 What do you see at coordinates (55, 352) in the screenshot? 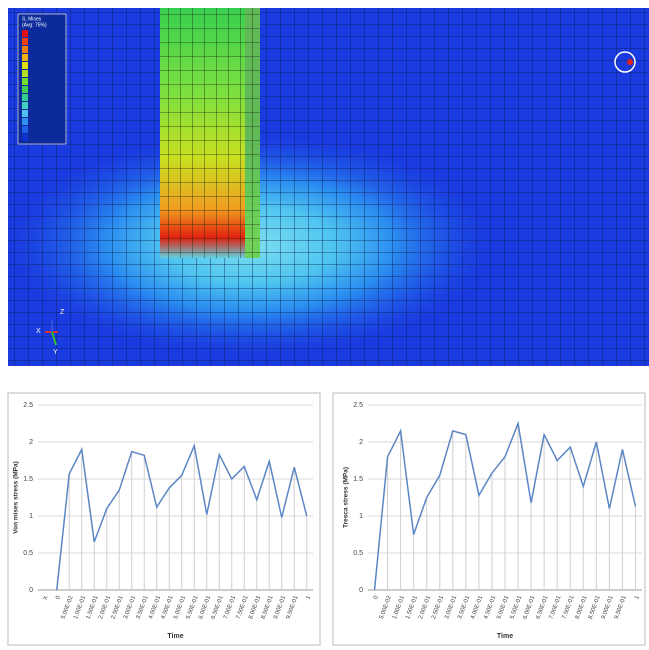
I see `triad-label: Y` at bounding box center [55, 352].